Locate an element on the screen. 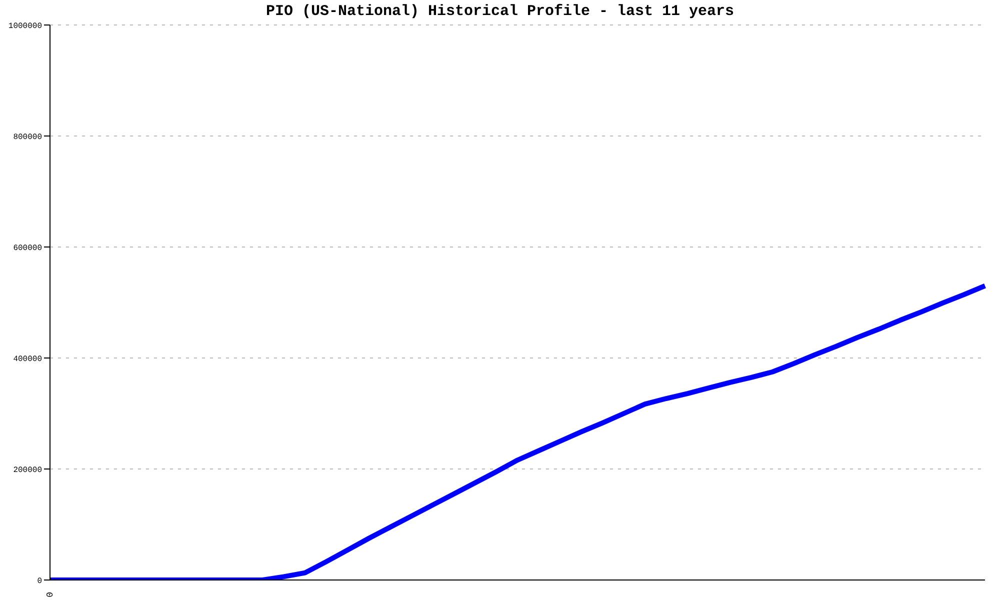 This screenshot has width=1000, height=600. chart-title: PIO (US-National) Historical Profile - last 11 years is located at coordinates (500, 11).